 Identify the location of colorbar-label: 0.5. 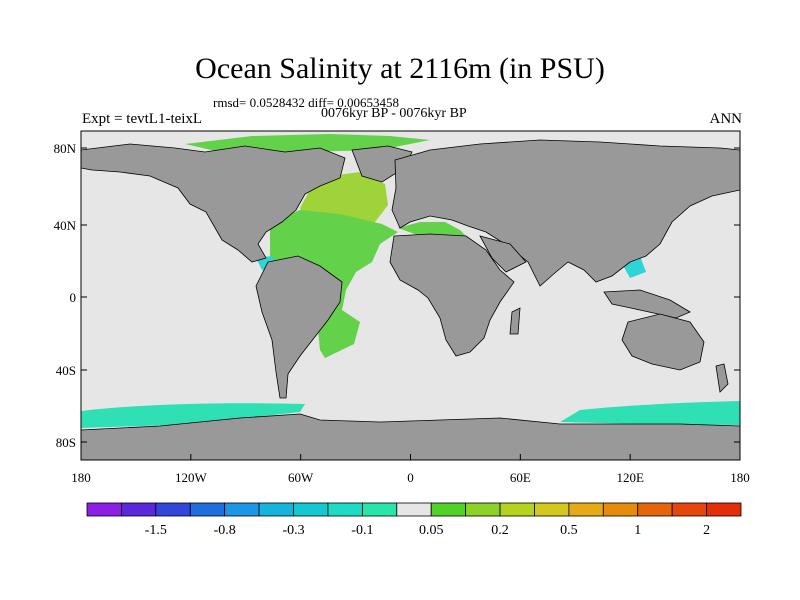
(569, 530).